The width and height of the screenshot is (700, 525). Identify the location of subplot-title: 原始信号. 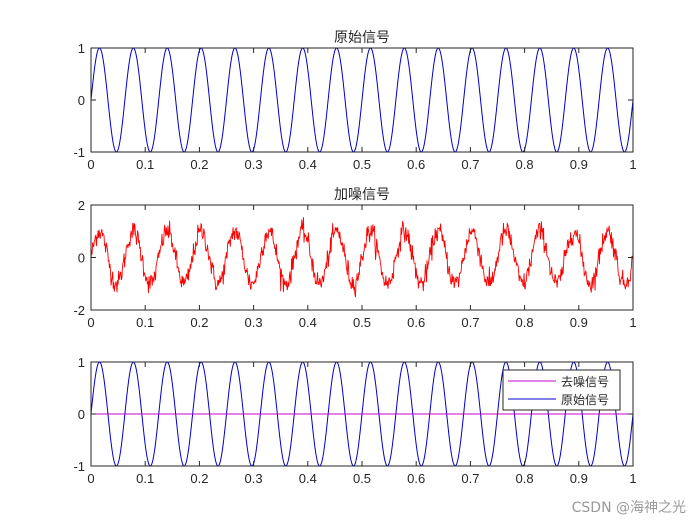
(362, 38).